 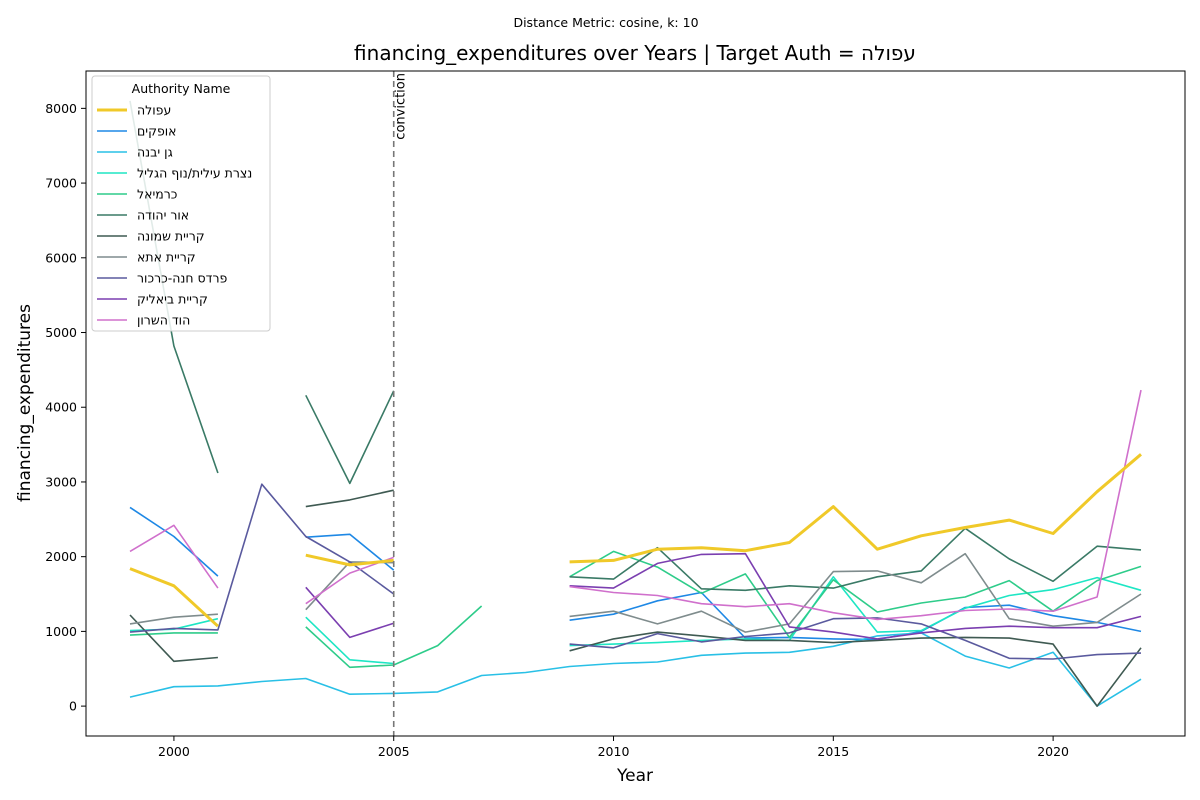 I want to click on y-tick-label: 2000, so click(x=61, y=556).